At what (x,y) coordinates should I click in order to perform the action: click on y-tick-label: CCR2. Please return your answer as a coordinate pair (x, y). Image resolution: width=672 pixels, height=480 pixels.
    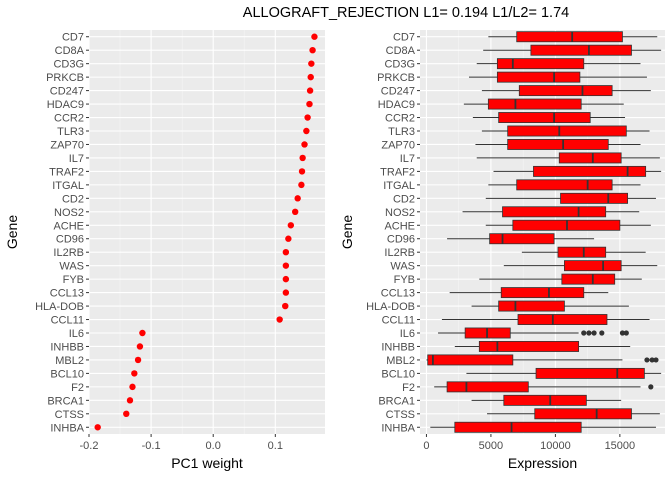
    Looking at the image, I should click on (400, 119).